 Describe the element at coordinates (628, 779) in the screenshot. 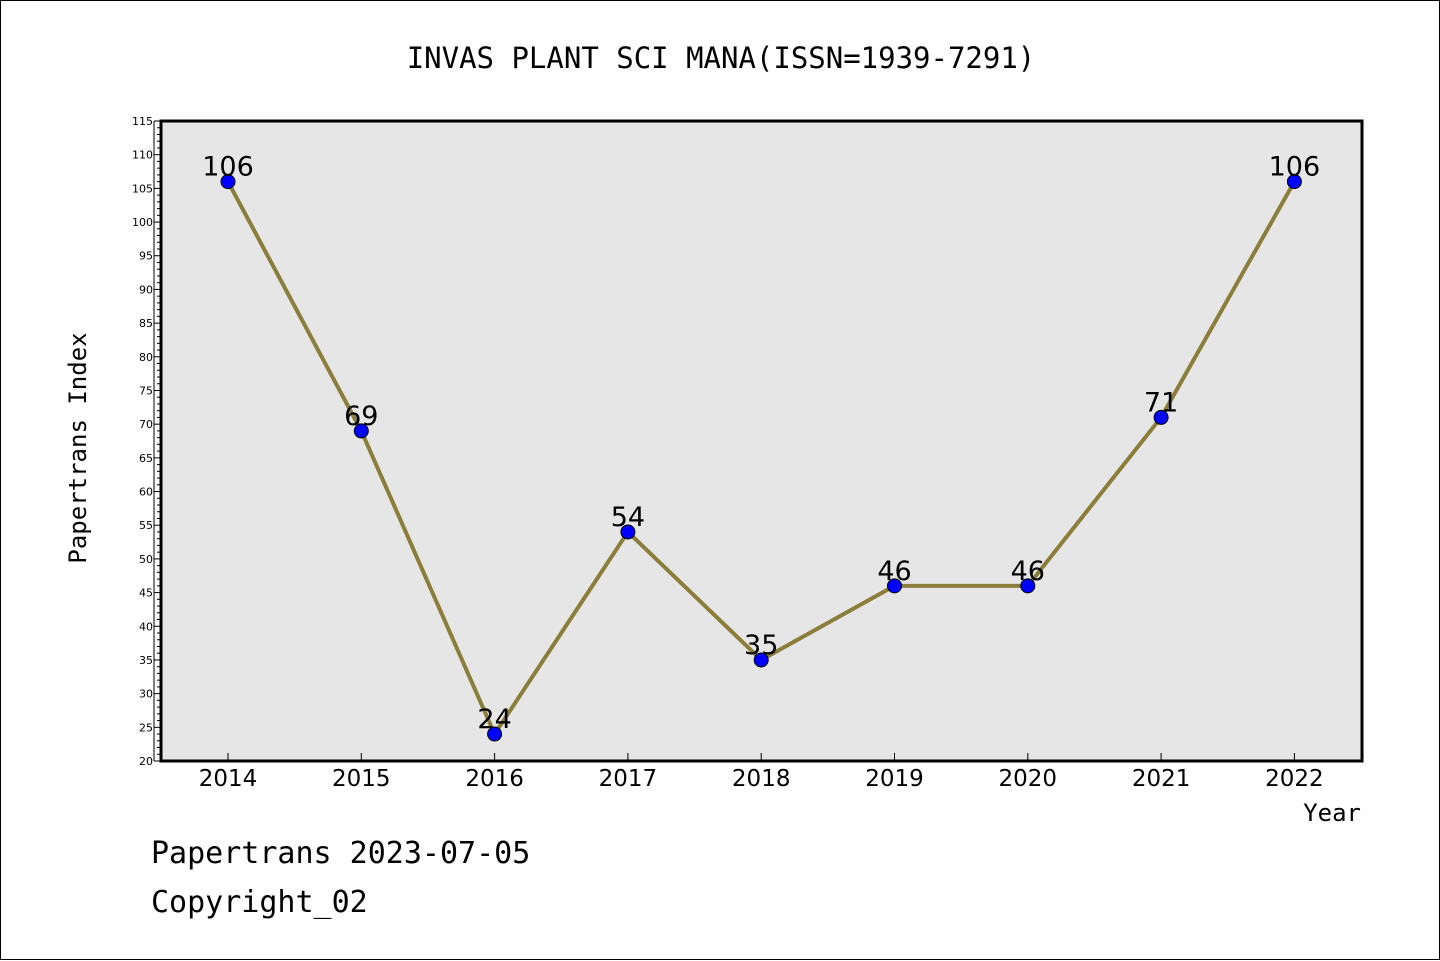

I see `x-tick-label: 2017` at that location.